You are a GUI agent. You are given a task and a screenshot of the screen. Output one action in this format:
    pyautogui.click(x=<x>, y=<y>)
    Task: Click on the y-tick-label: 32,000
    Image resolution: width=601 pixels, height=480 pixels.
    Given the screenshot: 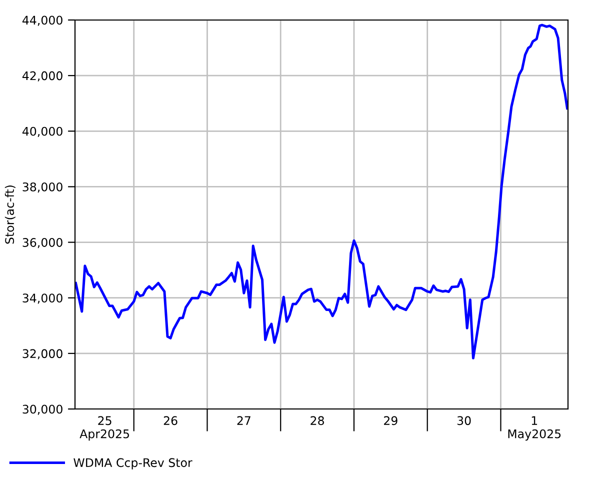 What is the action you would take?
    pyautogui.click(x=42, y=354)
    